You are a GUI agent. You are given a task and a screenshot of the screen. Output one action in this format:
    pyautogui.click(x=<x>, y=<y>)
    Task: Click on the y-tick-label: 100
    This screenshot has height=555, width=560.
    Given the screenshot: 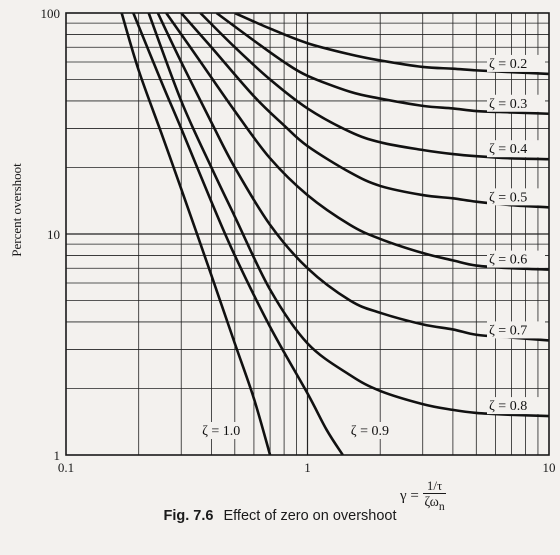 What is the action you would take?
    pyautogui.click(x=51, y=13)
    